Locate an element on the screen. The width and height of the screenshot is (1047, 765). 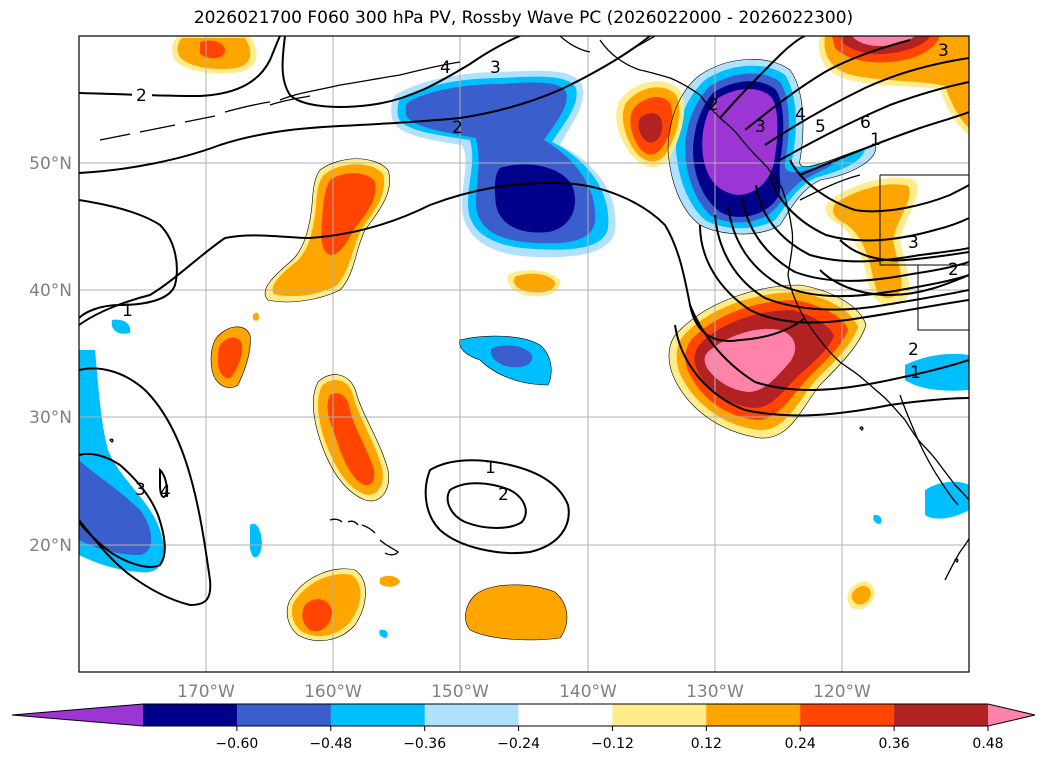
lat-label-30n: 30°N is located at coordinates (50, 418).